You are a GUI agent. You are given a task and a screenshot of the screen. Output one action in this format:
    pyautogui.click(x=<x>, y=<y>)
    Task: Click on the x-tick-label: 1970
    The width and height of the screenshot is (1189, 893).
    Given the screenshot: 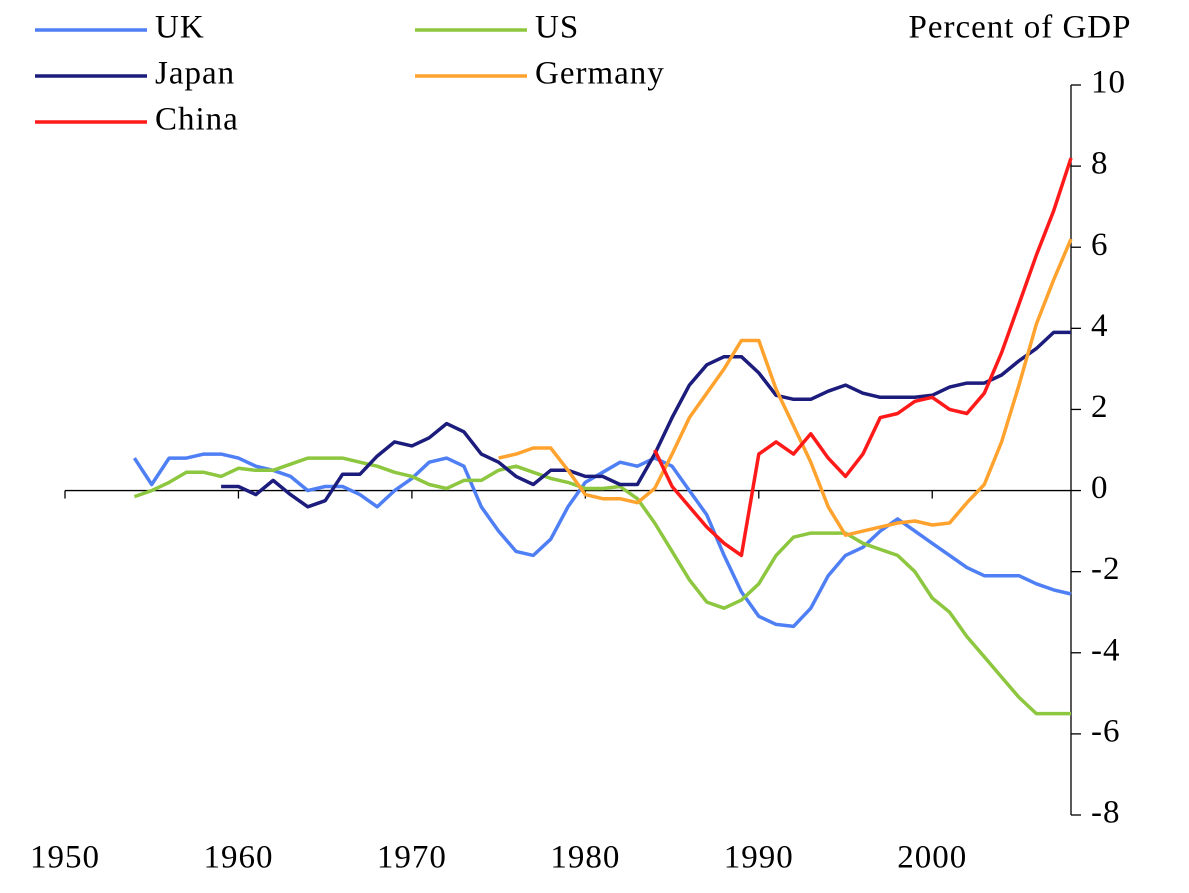 What is the action you would take?
    pyautogui.click(x=412, y=858)
    